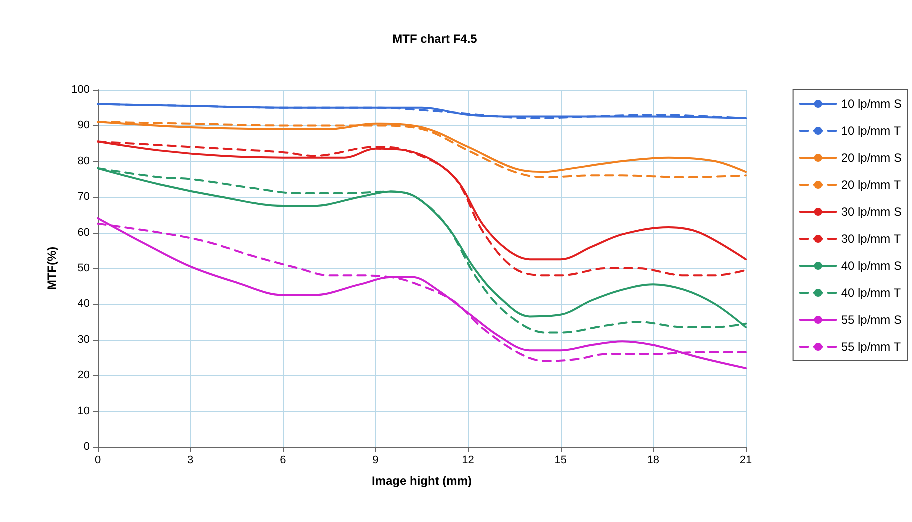 The height and width of the screenshot is (522, 912). I want to click on y-tick-label: 60, so click(84, 232).